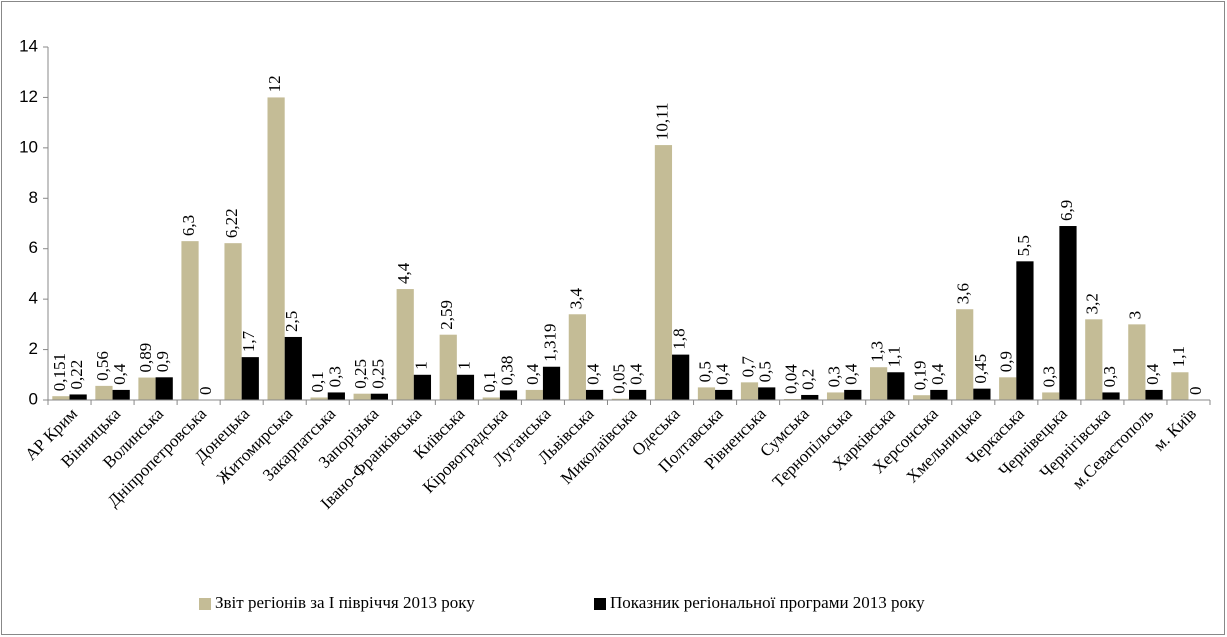 This screenshot has width=1227, height=637. Describe the element at coordinates (808, 379) in the screenshot. I see `value-label: 0,2` at that location.